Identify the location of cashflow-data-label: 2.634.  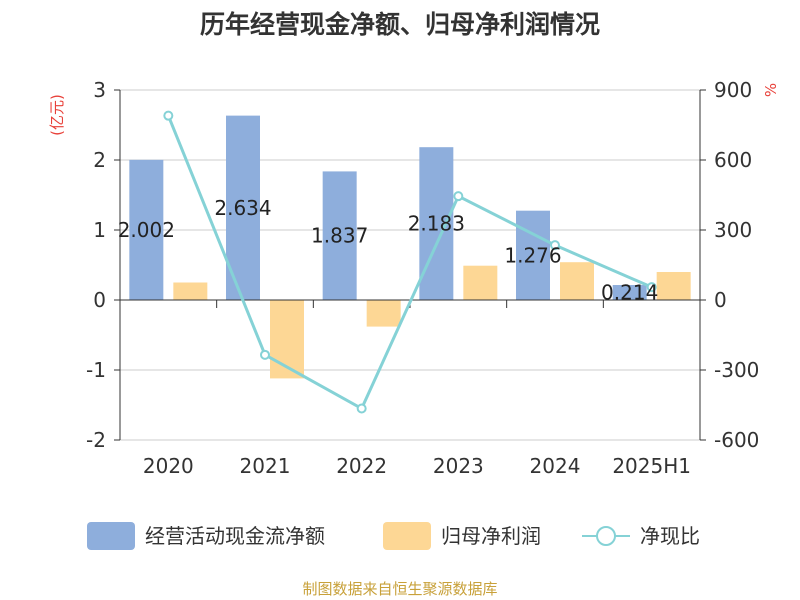
(242, 208).